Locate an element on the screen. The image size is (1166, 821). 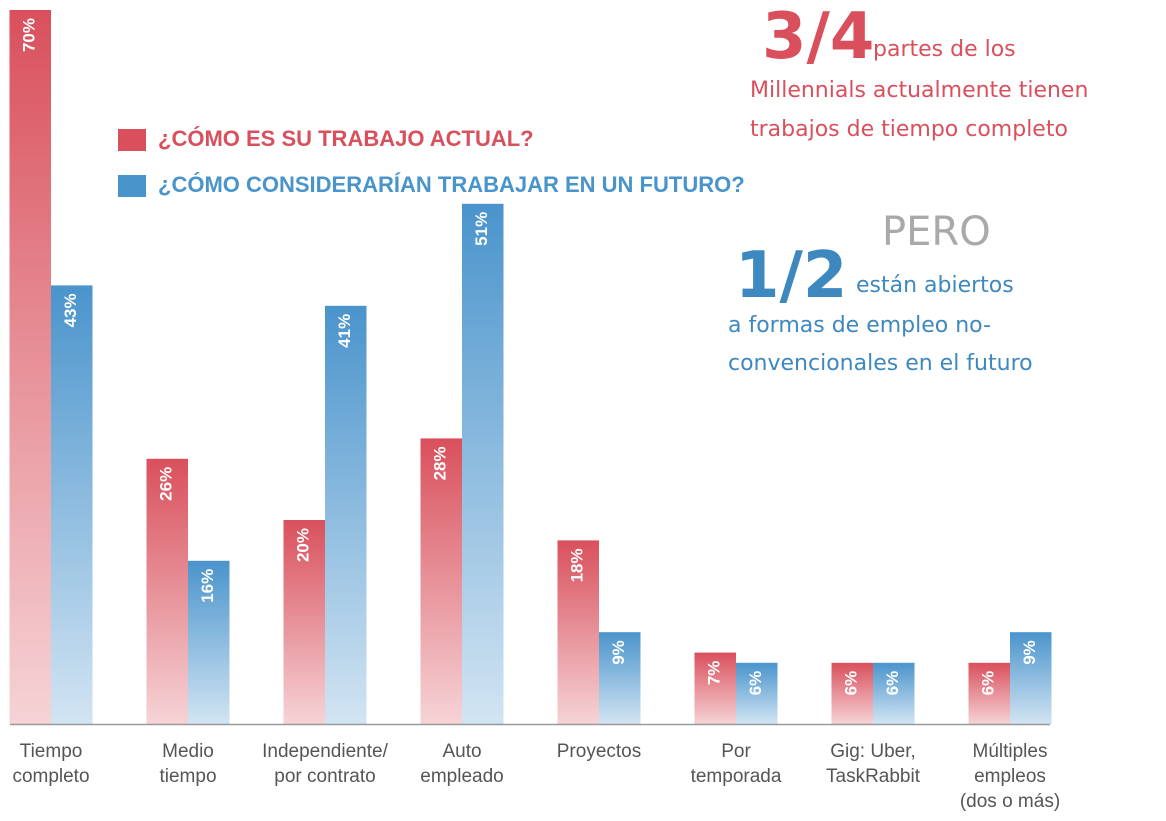
value-label: 26% is located at coordinates (166, 484).